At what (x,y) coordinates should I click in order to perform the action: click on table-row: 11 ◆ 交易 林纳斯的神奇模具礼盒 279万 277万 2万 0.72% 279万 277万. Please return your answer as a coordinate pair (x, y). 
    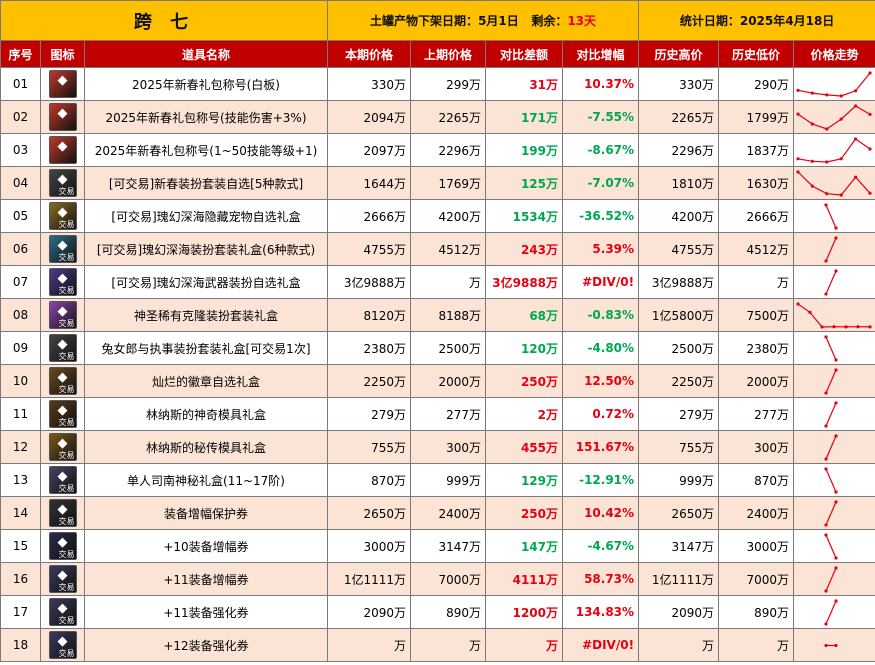
    Looking at the image, I should click on (437, 414).